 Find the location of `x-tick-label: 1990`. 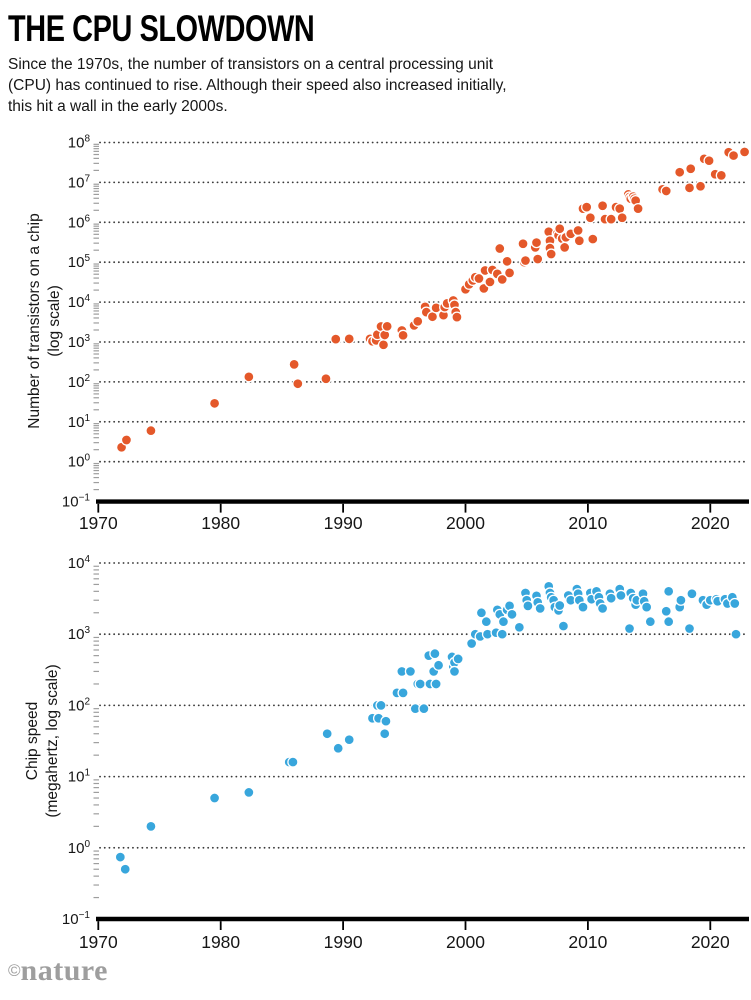

x-tick-label: 1990 is located at coordinates (343, 523).